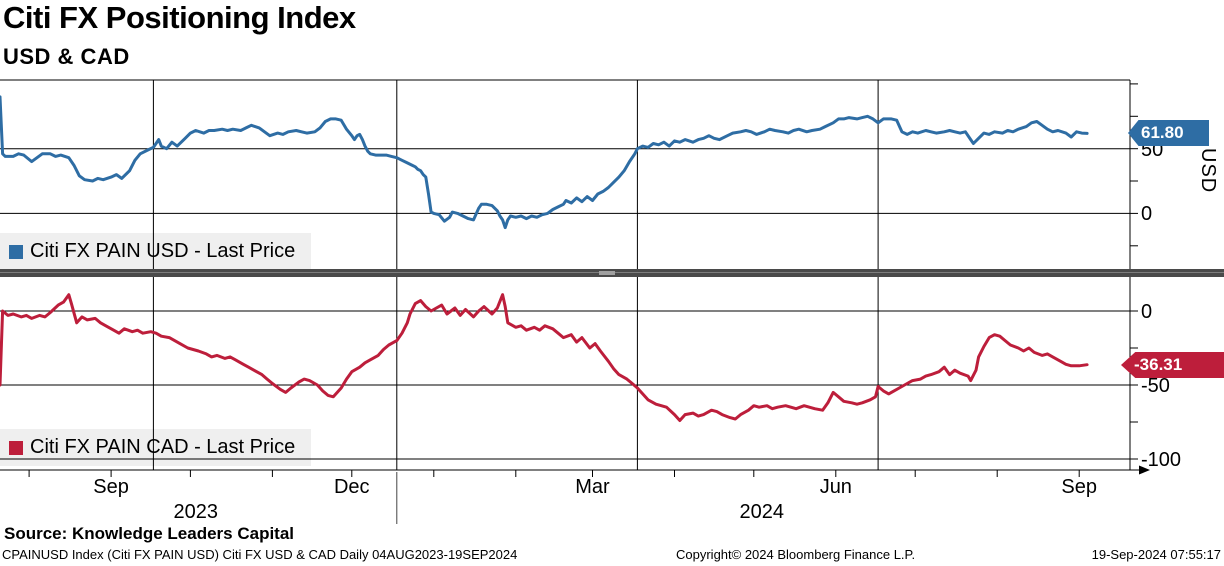 Image resolution: width=1224 pixels, height=566 pixels. I want to click on cad-series-swatch, so click(16, 447).